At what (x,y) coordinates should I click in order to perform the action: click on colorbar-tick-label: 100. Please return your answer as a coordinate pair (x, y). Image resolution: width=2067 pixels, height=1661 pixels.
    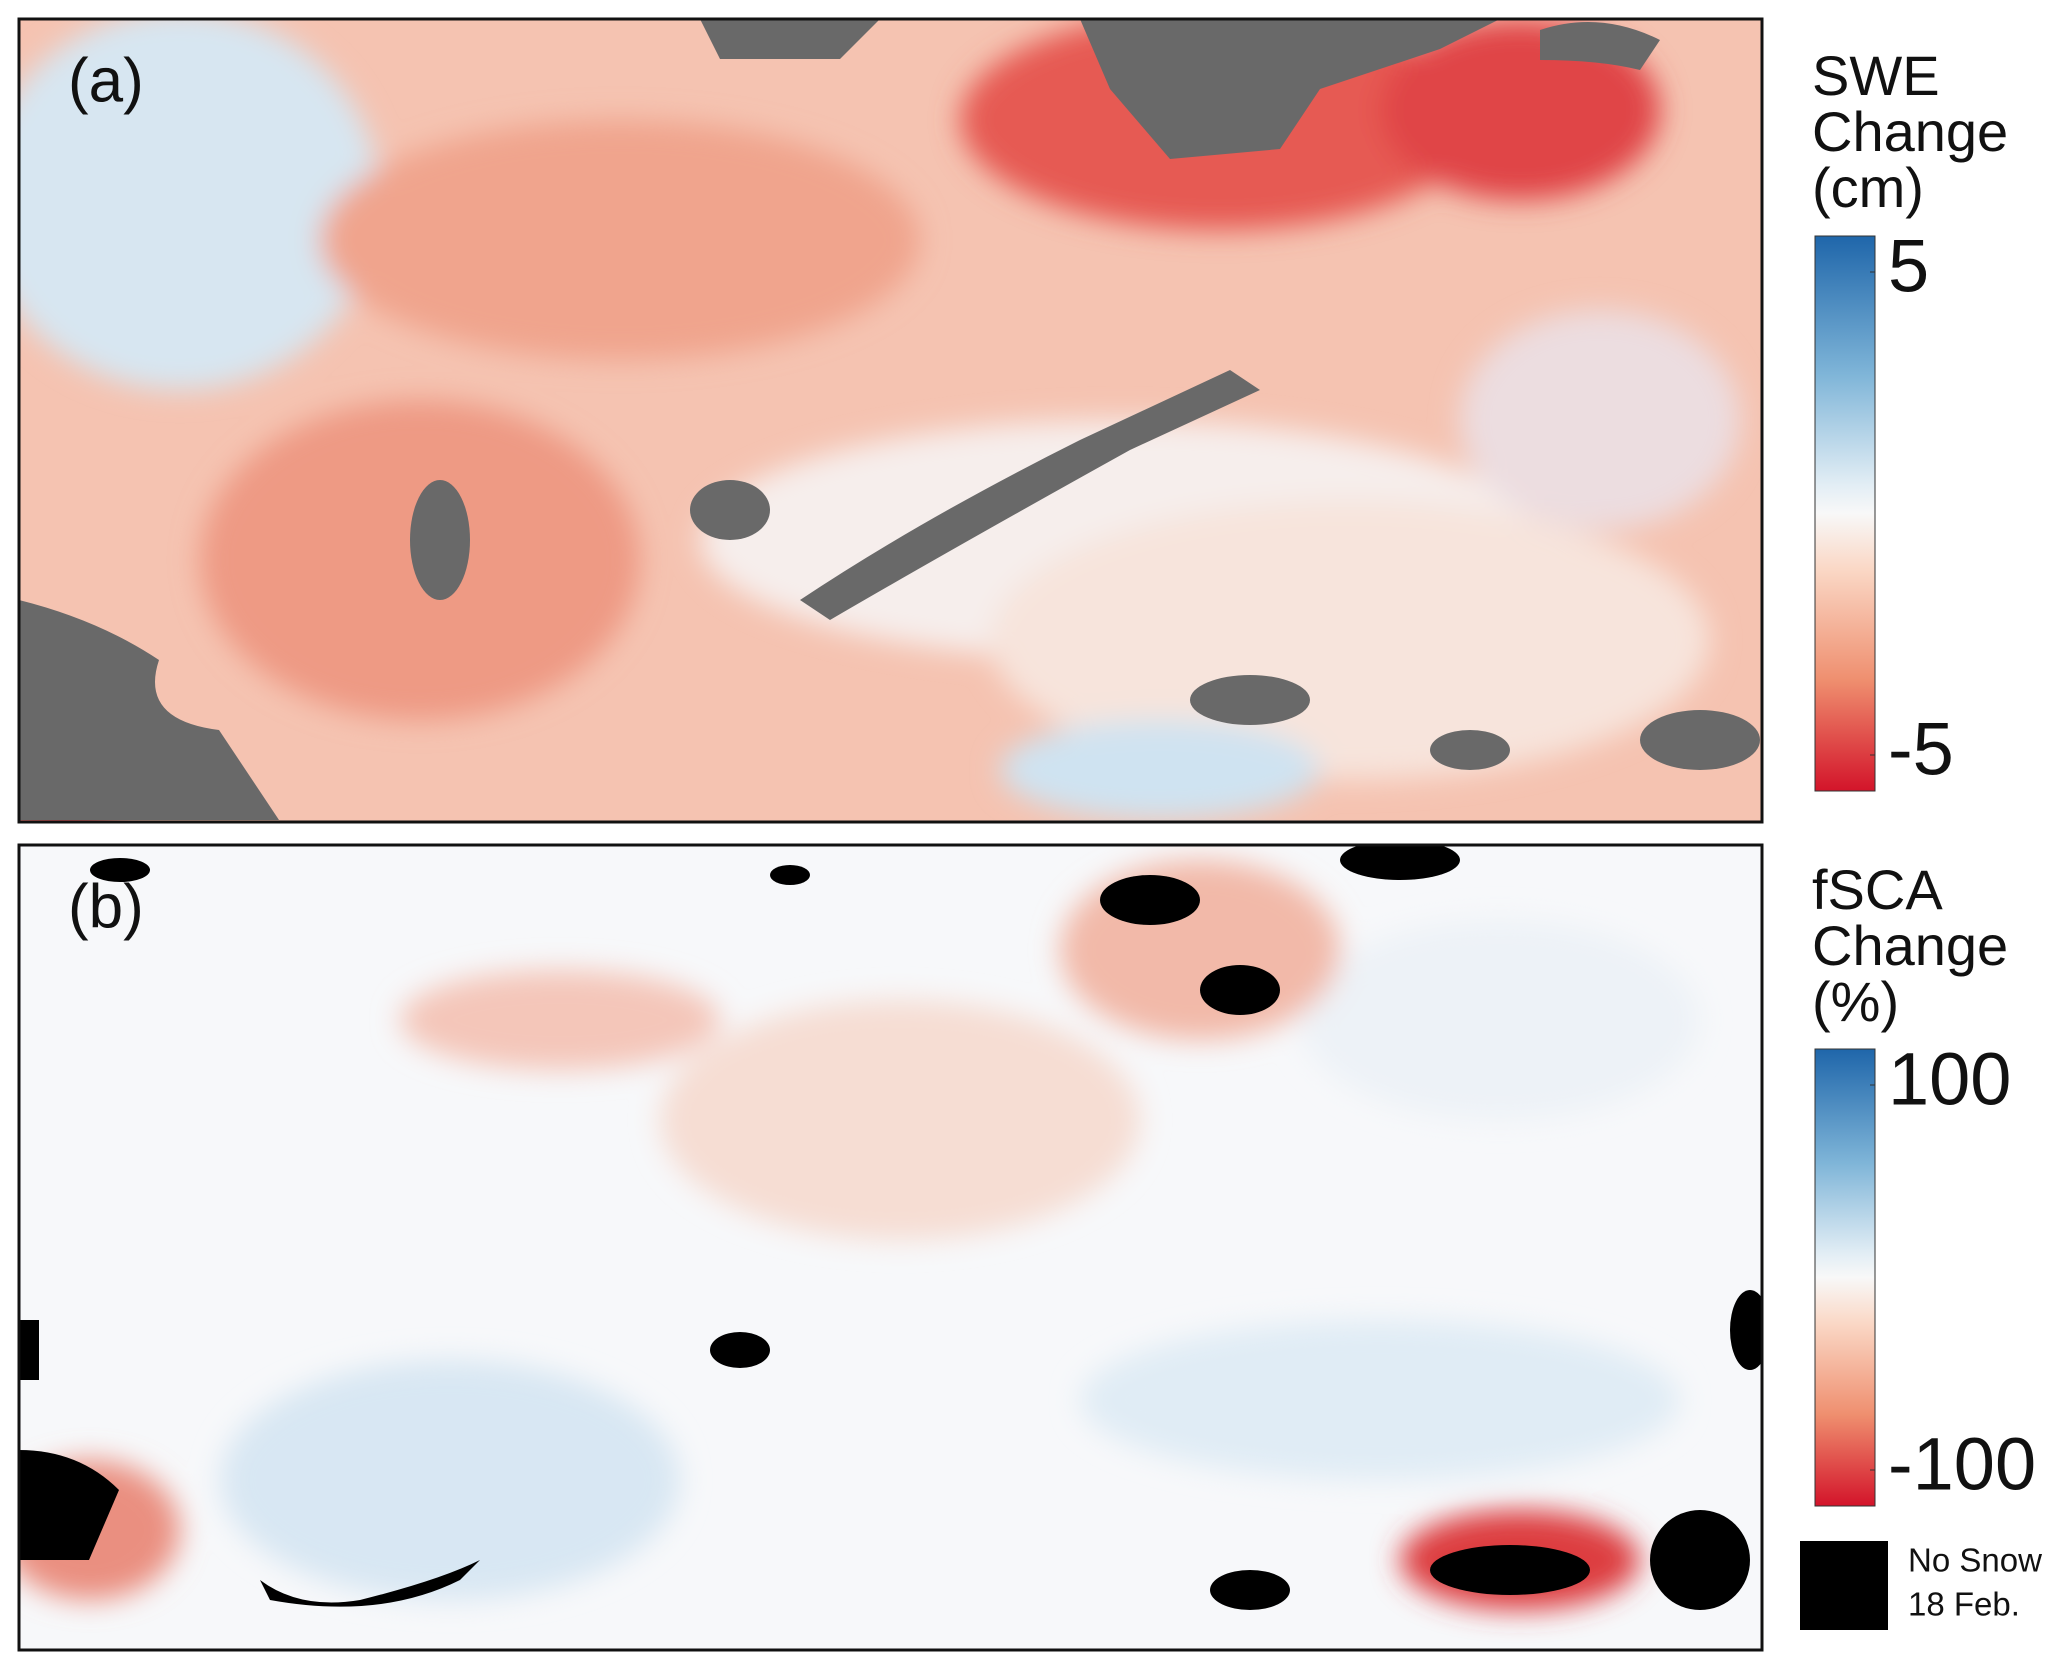
    Looking at the image, I should click on (1949, 1079).